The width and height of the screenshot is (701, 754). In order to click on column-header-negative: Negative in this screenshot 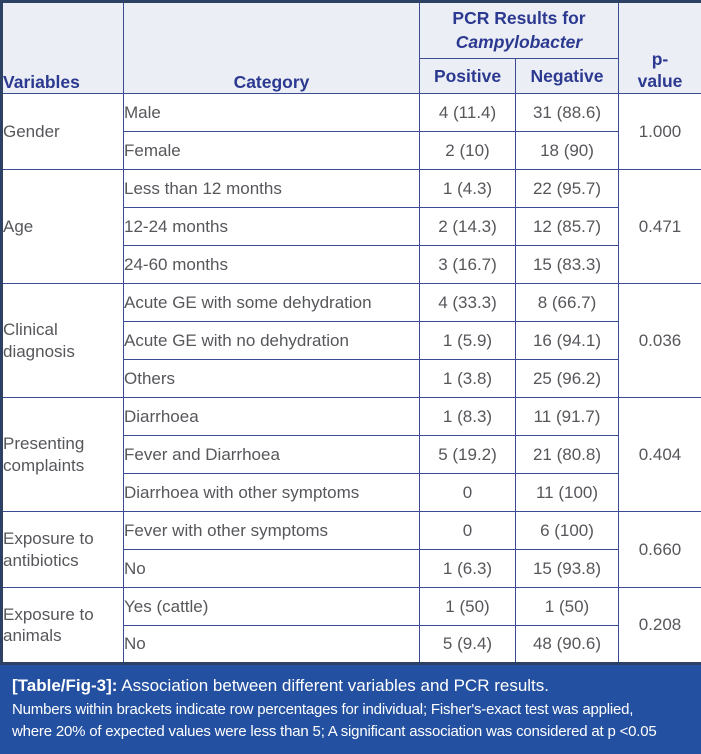, I will do `click(567, 76)`.